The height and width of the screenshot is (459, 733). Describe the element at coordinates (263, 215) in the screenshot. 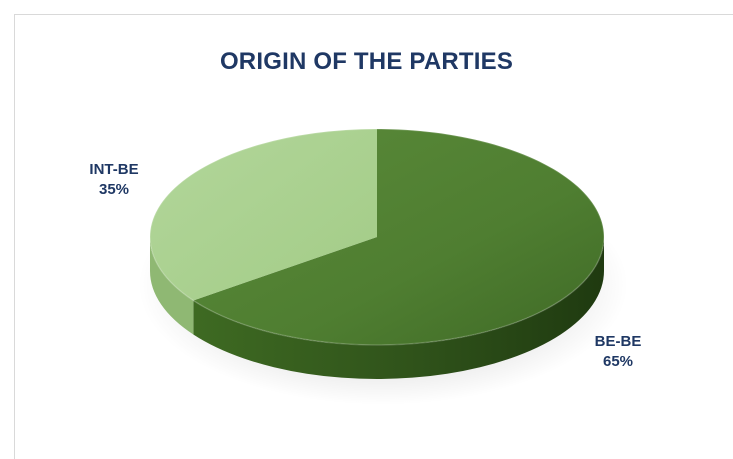

I see `pie-slice-int-be` at that location.